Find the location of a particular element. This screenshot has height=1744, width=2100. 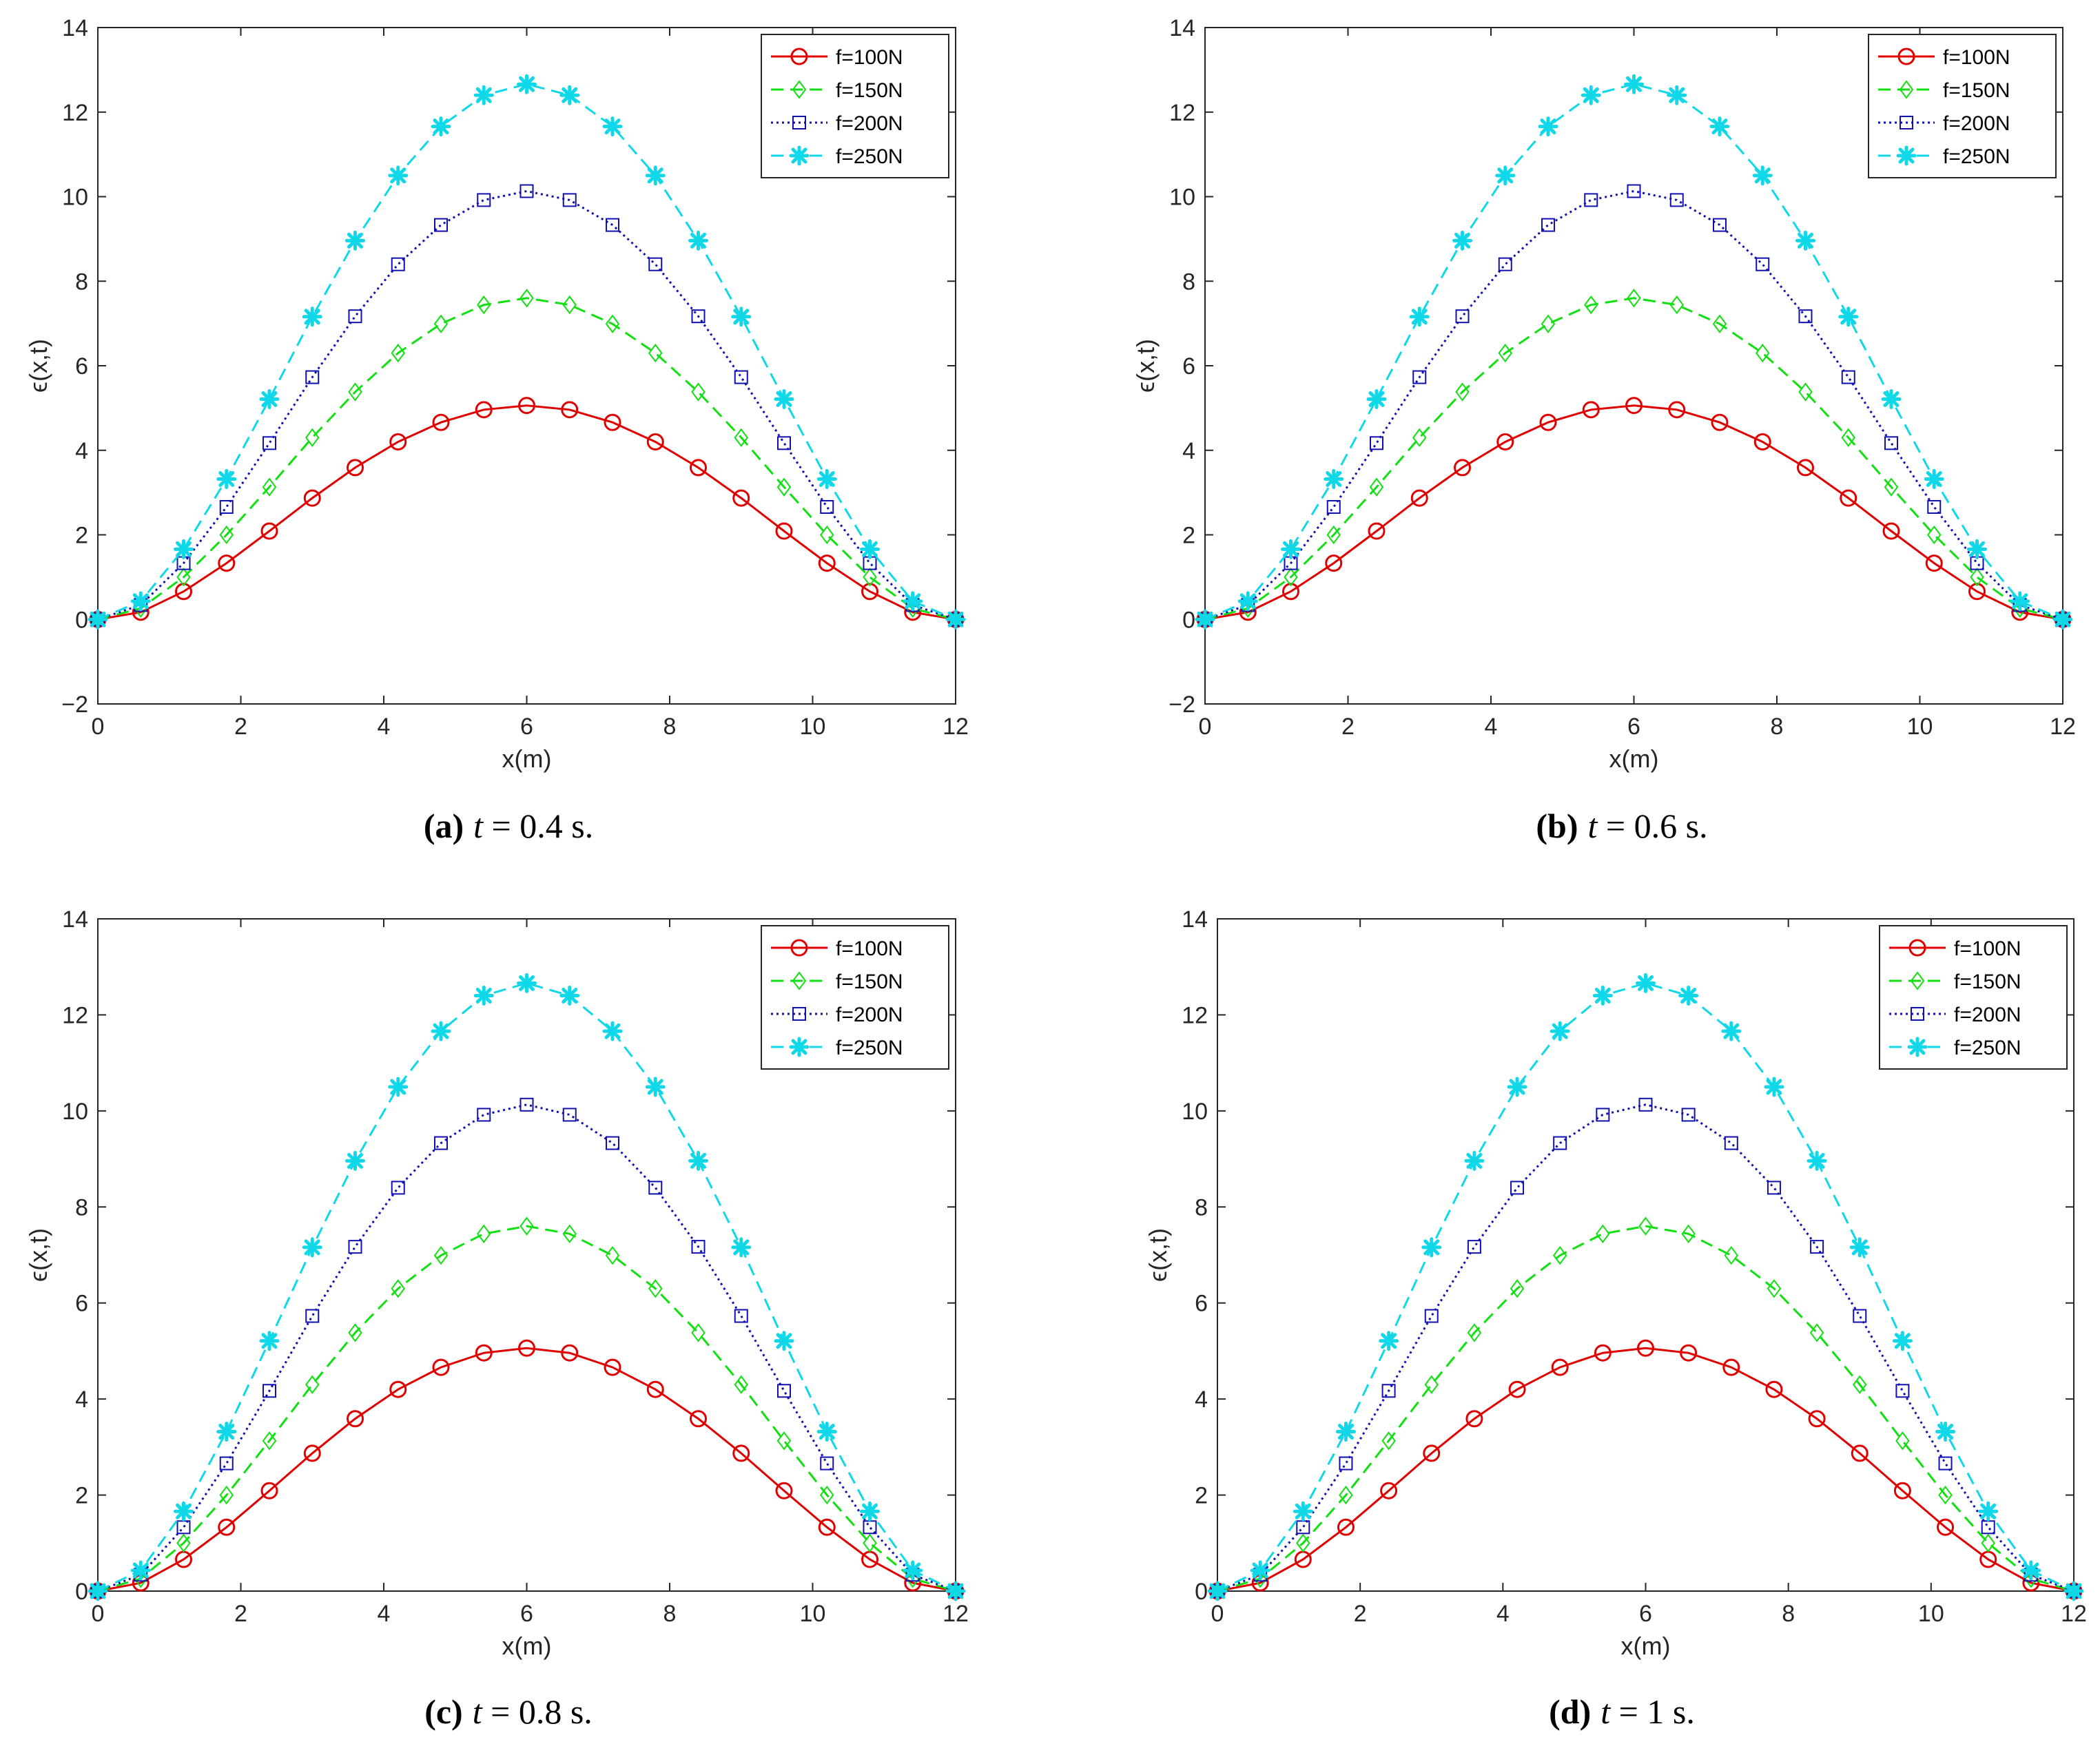

y-tick-label: 14 is located at coordinates (75, 919).